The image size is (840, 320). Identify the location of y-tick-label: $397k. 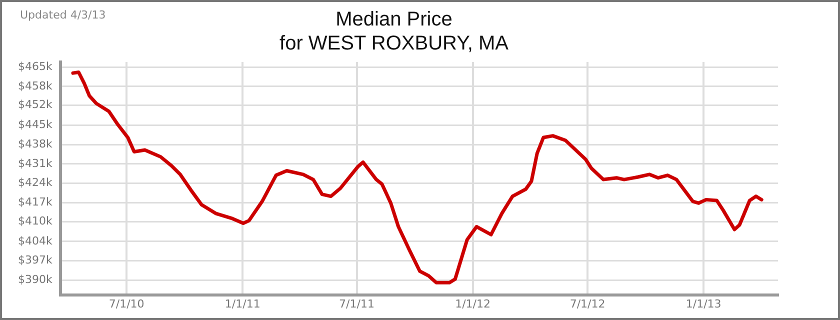
(35, 260).